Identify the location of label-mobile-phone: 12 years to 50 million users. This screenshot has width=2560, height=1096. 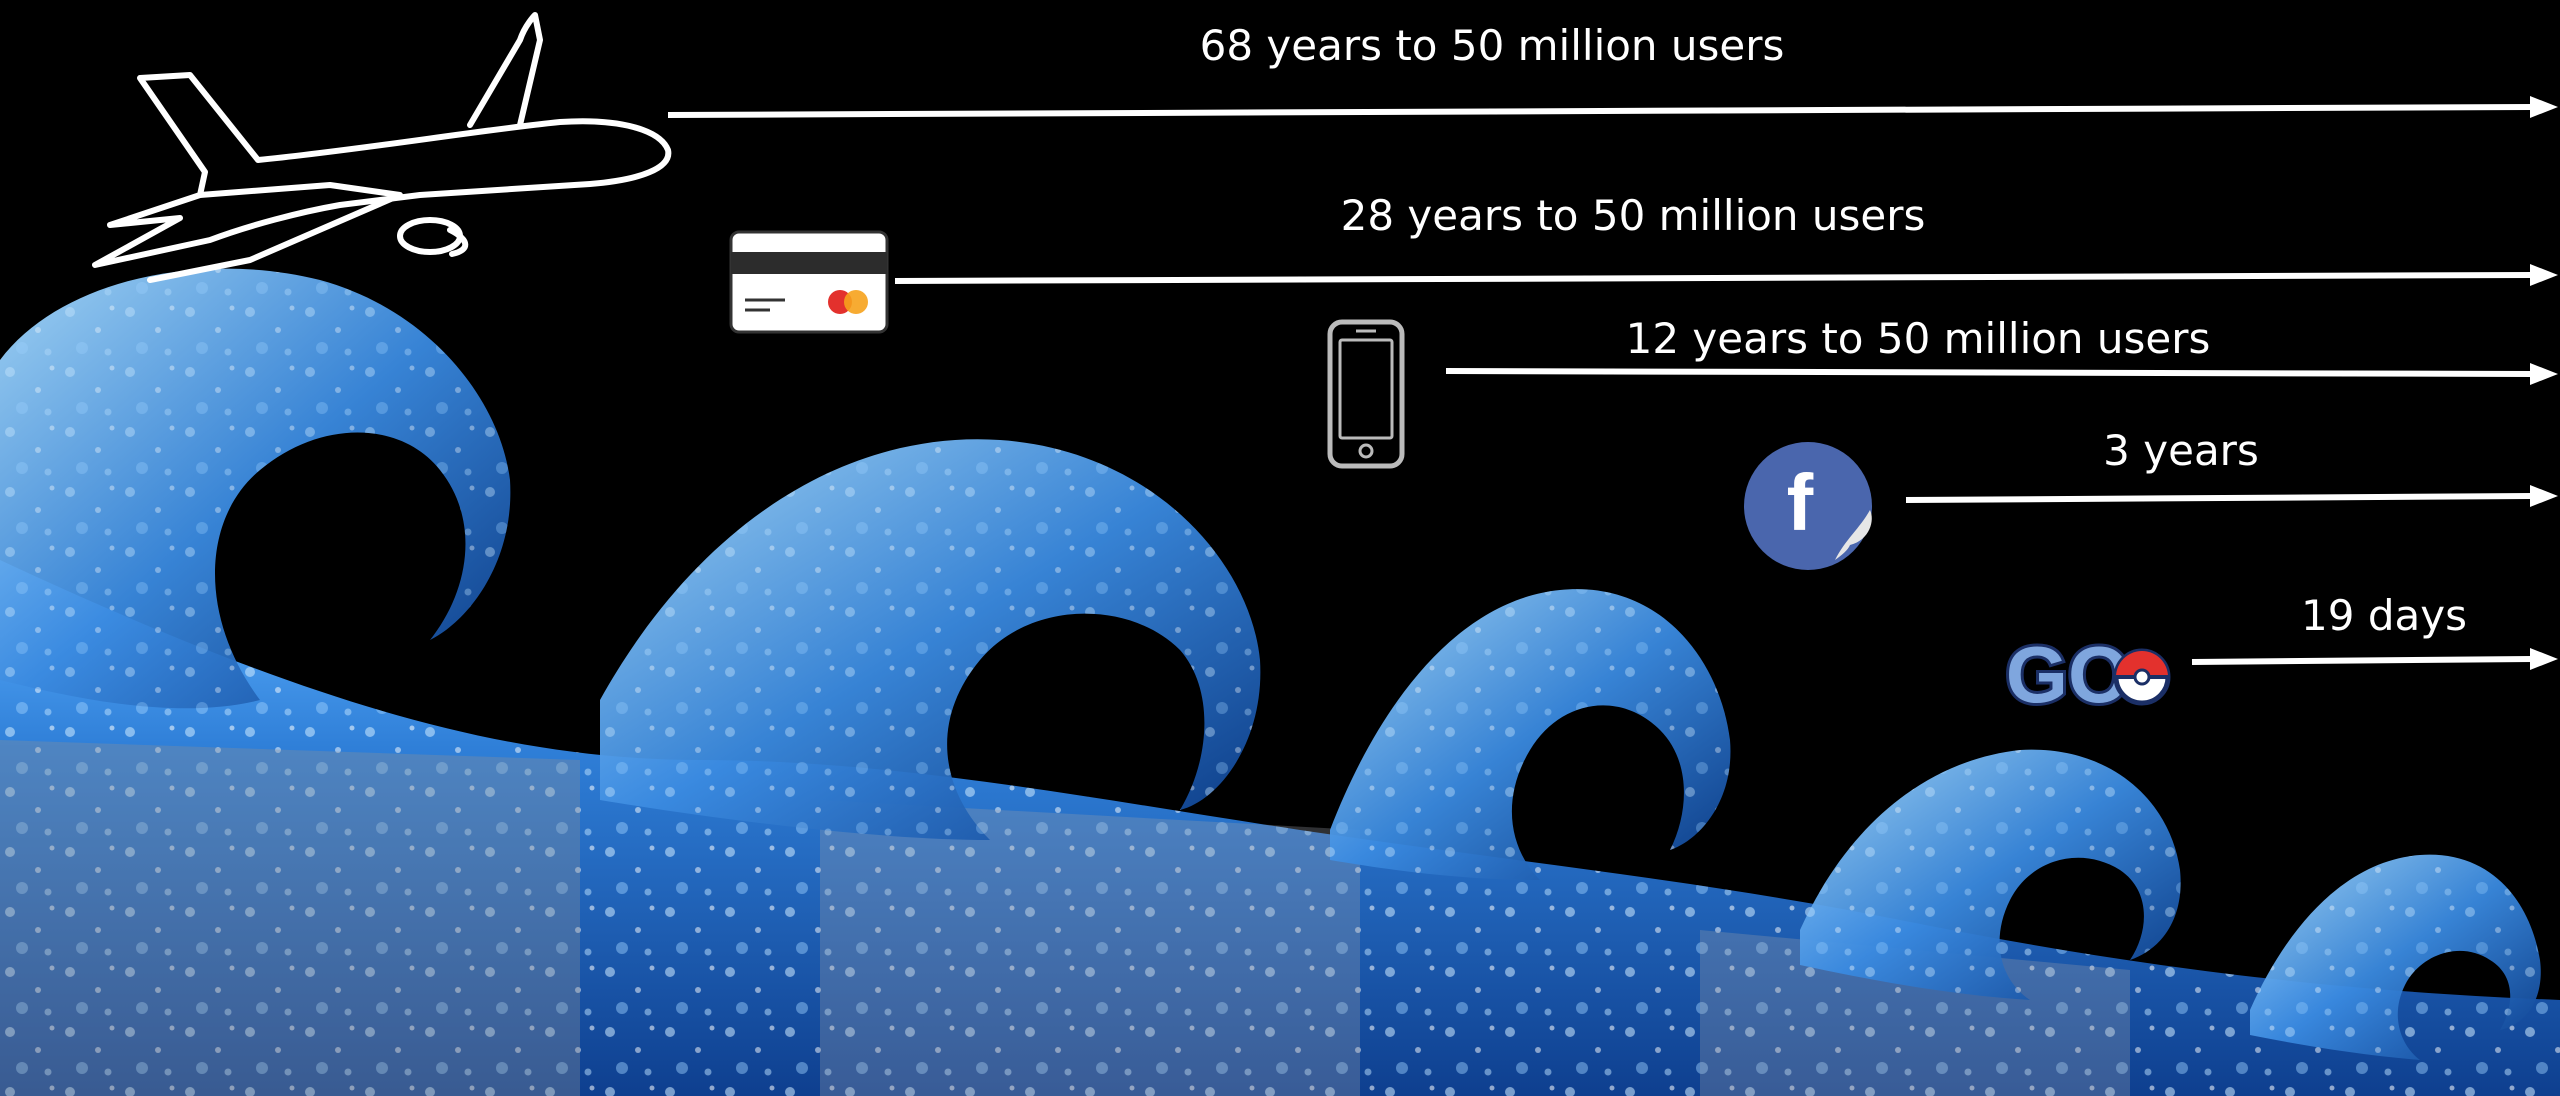
(1918, 338).